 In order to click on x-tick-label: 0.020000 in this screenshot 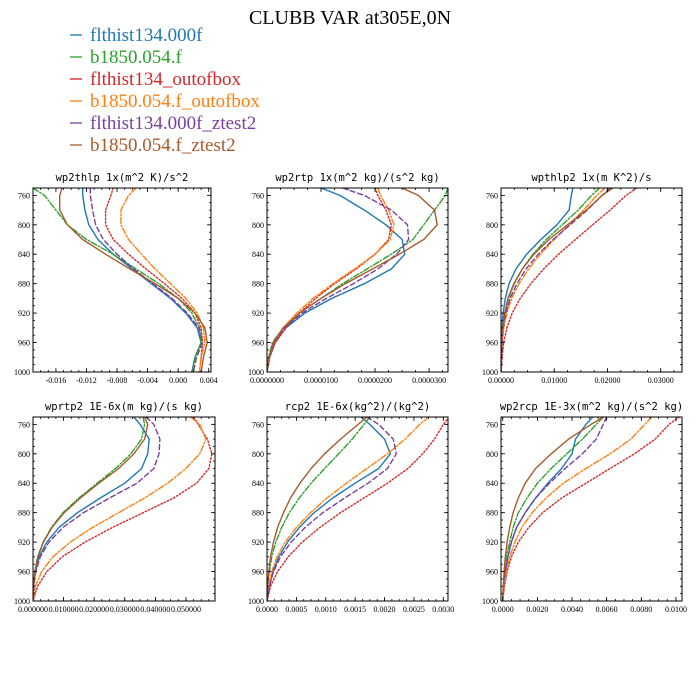, I will do `click(94, 609)`.